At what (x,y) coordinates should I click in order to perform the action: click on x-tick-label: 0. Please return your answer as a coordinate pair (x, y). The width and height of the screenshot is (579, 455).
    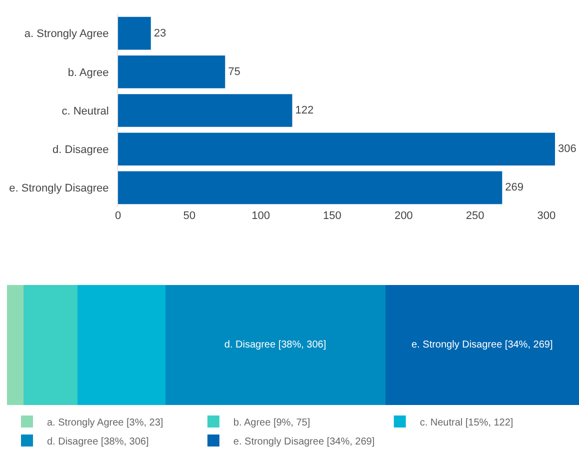
    Looking at the image, I should click on (118, 216).